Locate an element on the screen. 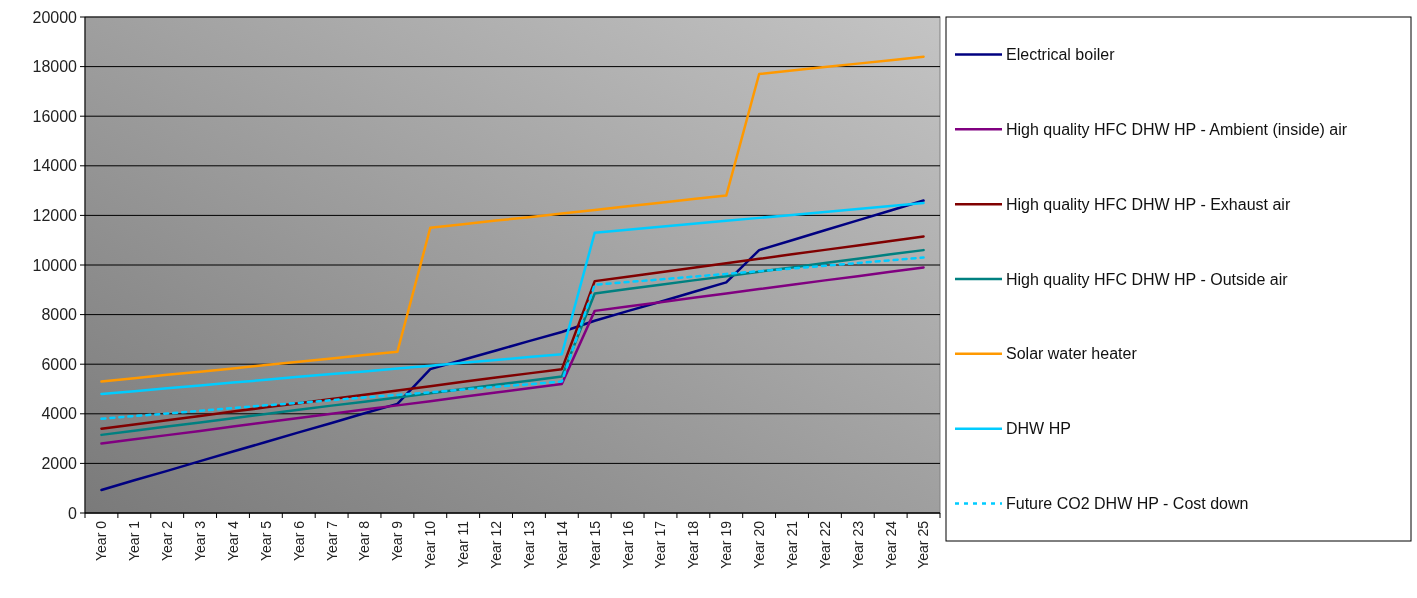 This screenshot has height=598, width=1417. x-tick-label: Year 8 is located at coordinates (364, 540).